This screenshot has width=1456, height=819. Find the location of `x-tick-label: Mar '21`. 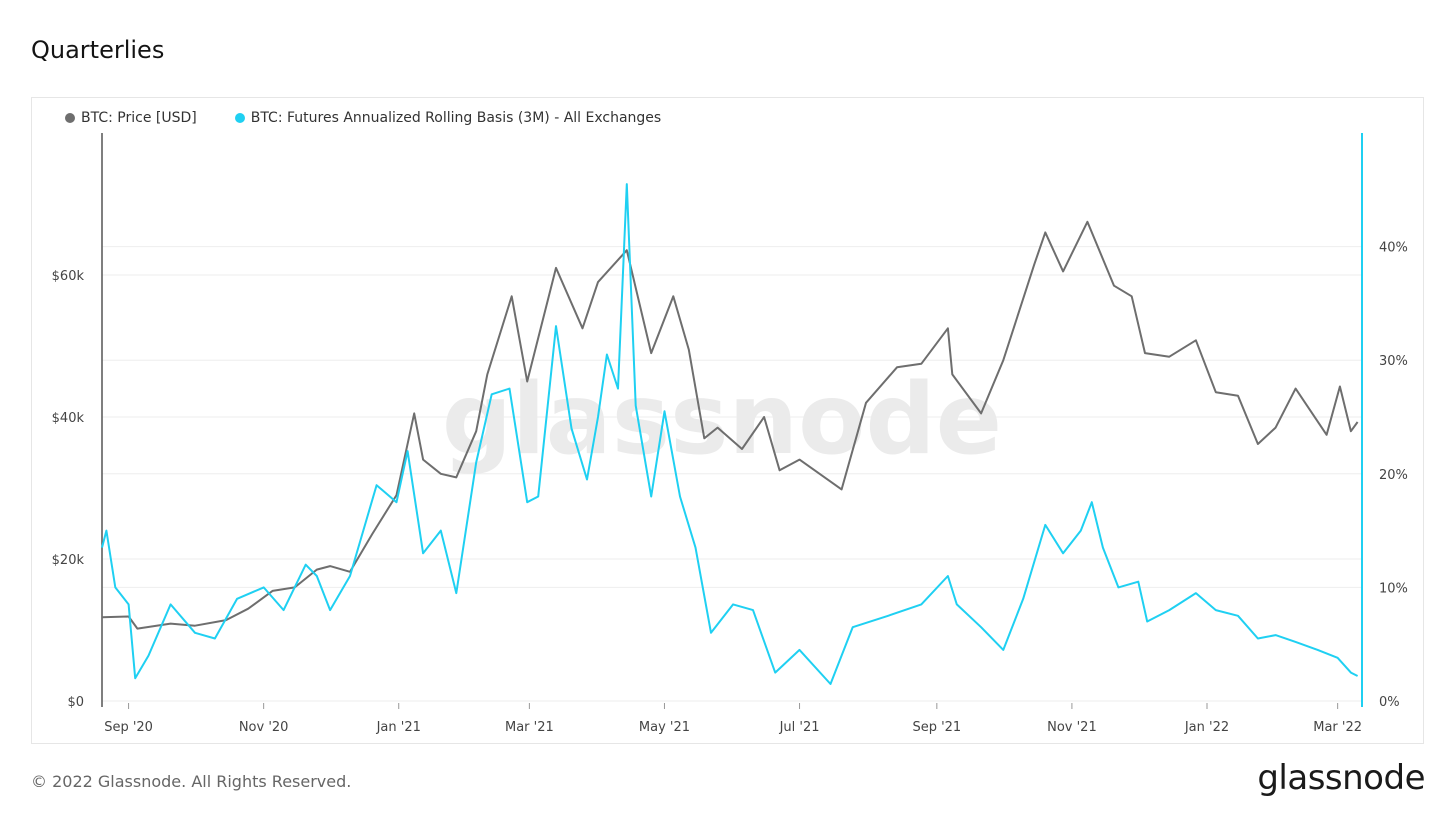

x-tick-label: Mar '21 is located at coordinates (529, 727).